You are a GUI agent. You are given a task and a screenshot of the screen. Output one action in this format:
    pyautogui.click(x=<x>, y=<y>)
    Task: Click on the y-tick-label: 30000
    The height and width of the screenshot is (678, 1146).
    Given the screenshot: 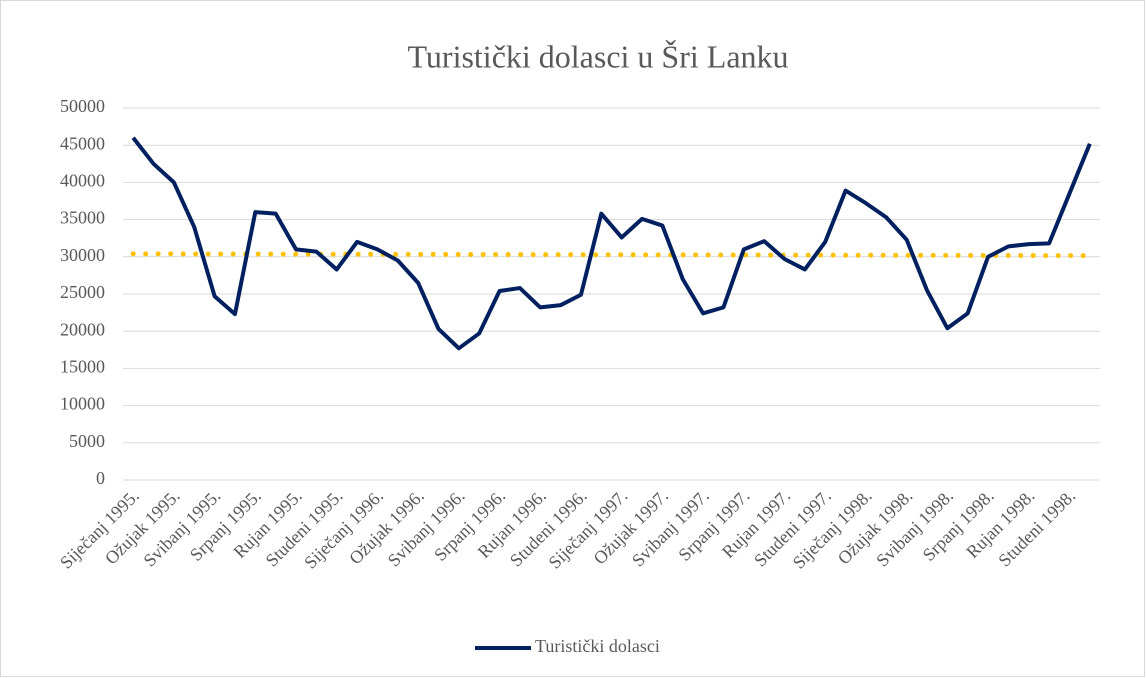 What is the action you would take?
    pyautogui.click(x=82, y=255)
    